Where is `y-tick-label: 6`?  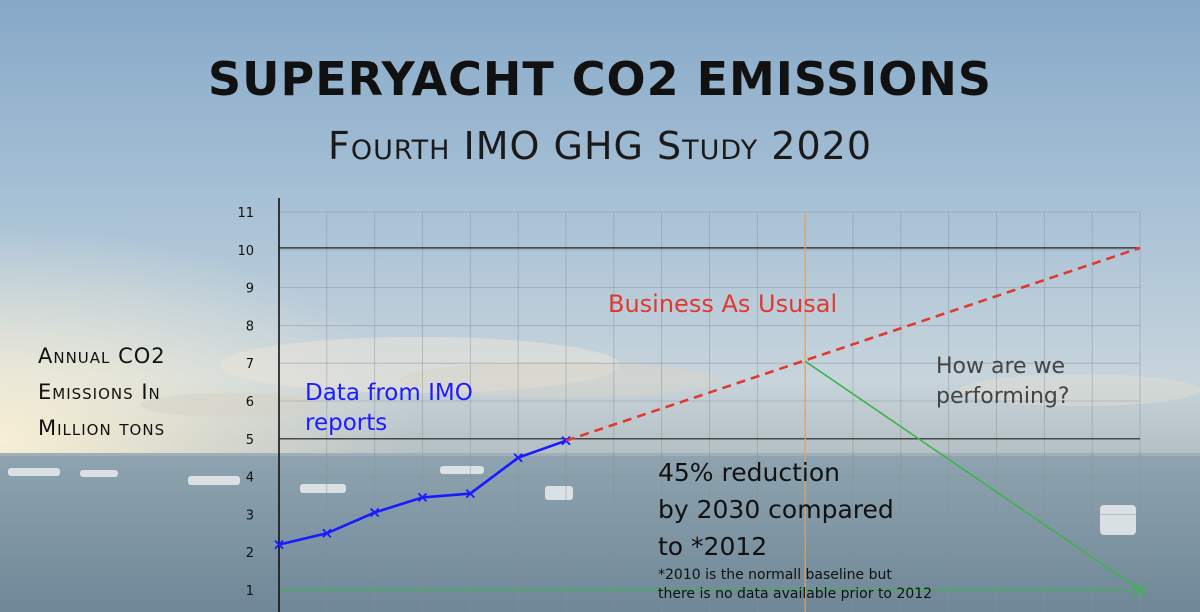 y-tick-label: 6 is located at coordinates (250, 402).